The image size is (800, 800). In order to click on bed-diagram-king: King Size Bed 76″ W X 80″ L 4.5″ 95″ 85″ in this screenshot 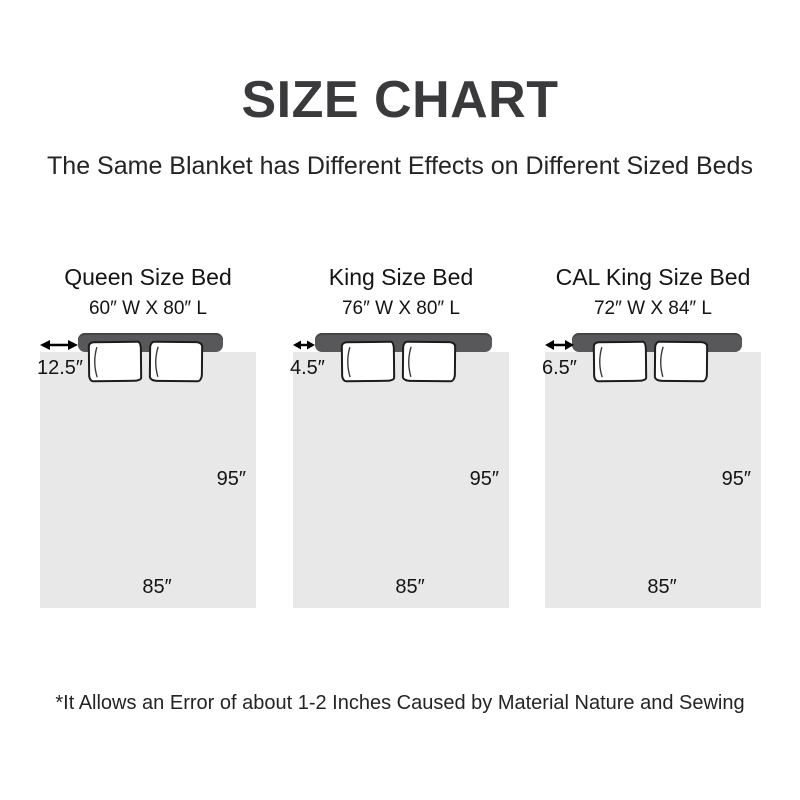, I will do `click(399, 445)`.